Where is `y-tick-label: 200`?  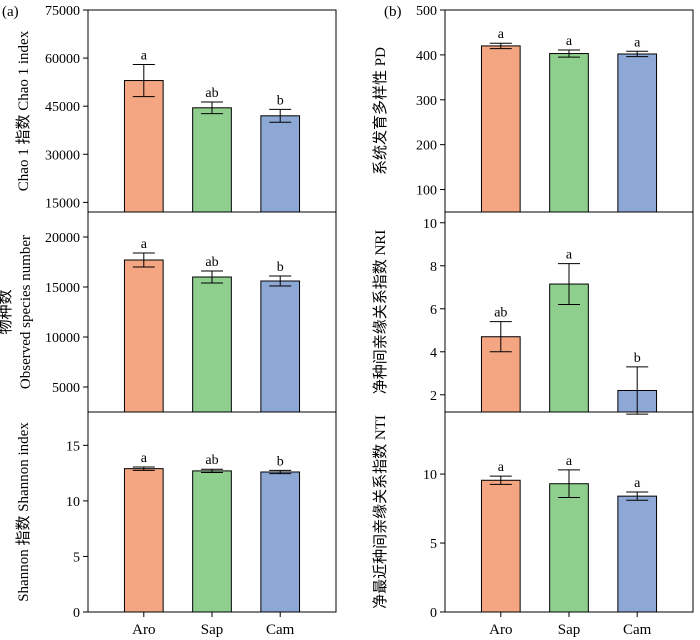
y-tick-label: 200 is located at coordinates (426, 146).